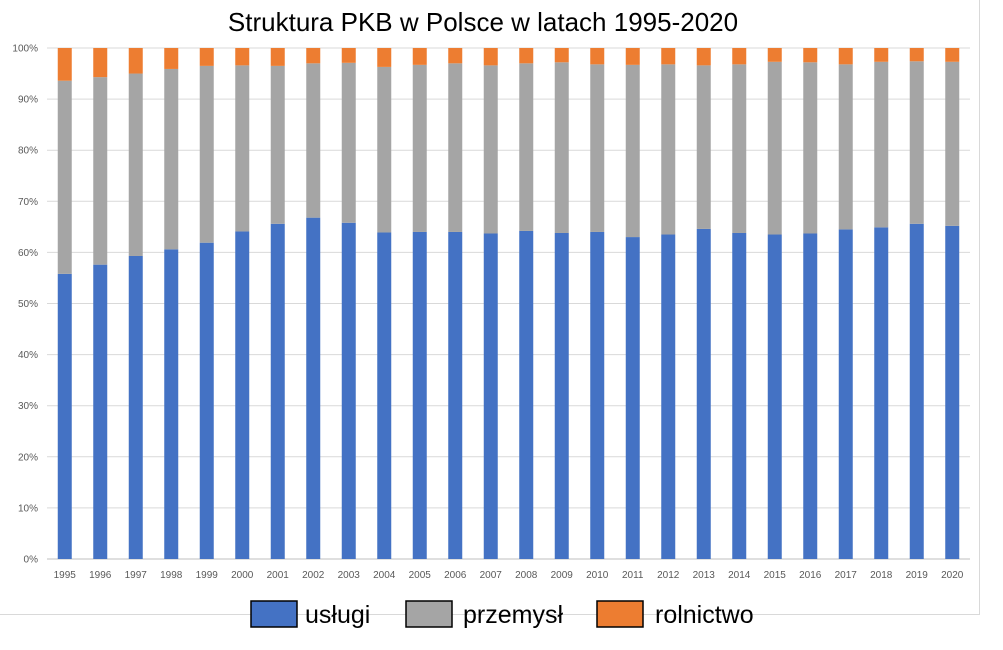  What do you see at coordinates (562, 575) in the screenshot?
I see `x-tick-label: 2009` at bounding box center [562, 575].